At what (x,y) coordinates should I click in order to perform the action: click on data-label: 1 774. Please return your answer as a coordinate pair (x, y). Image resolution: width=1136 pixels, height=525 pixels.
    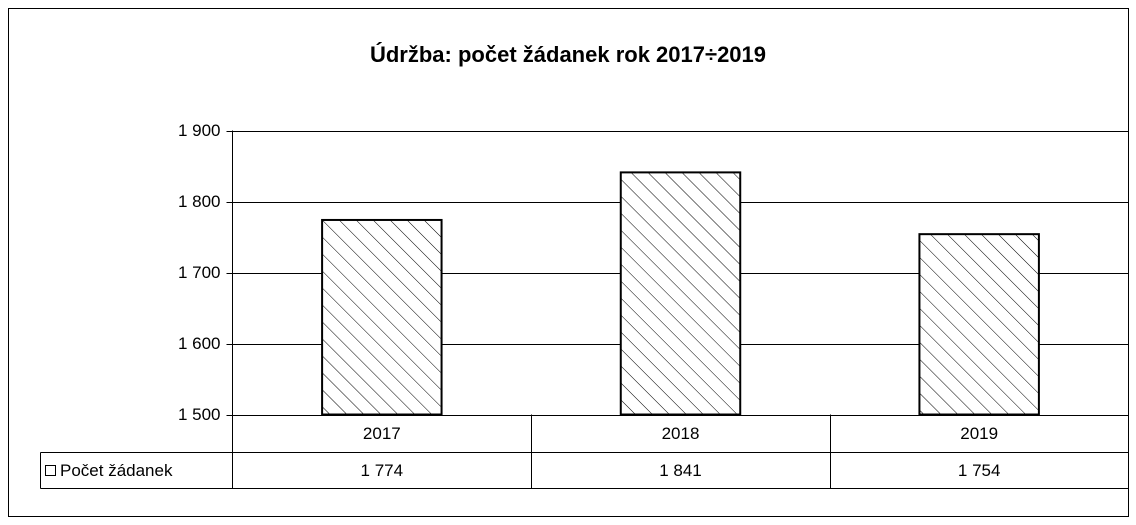
    Looking at the image, I should click on (382, 470).